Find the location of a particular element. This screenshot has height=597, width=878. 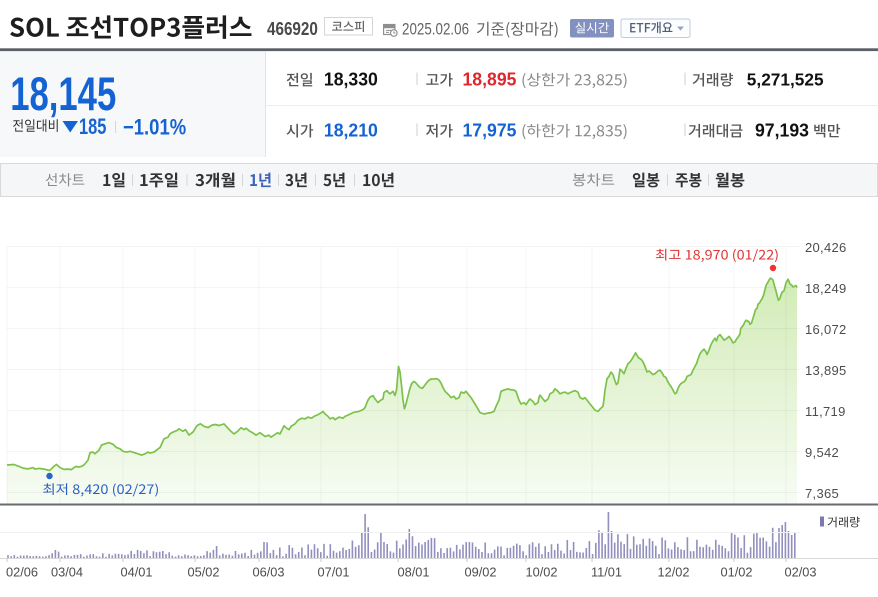

svg-text: 09/02 is located at coordinates (480, 572).